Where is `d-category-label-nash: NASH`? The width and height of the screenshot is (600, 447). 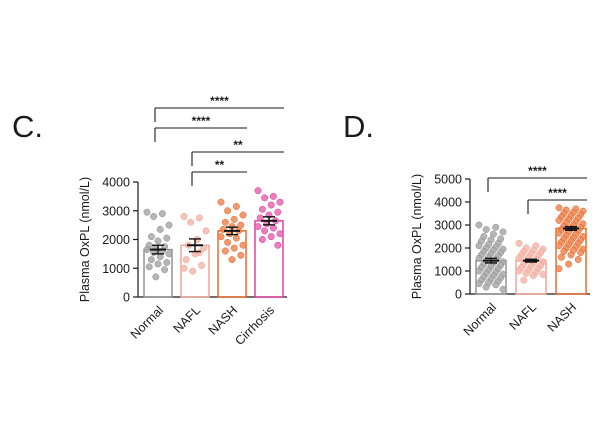
d-category-label-nash: NASH is located at coordinates (562, 317).